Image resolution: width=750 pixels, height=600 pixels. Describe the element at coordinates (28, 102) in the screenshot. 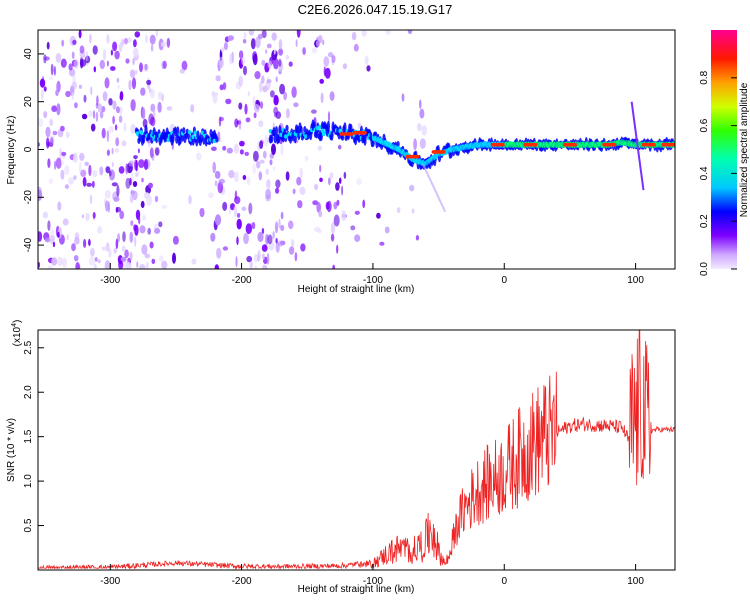

I see `spectrogram-y-tick-label: 20` at that location.